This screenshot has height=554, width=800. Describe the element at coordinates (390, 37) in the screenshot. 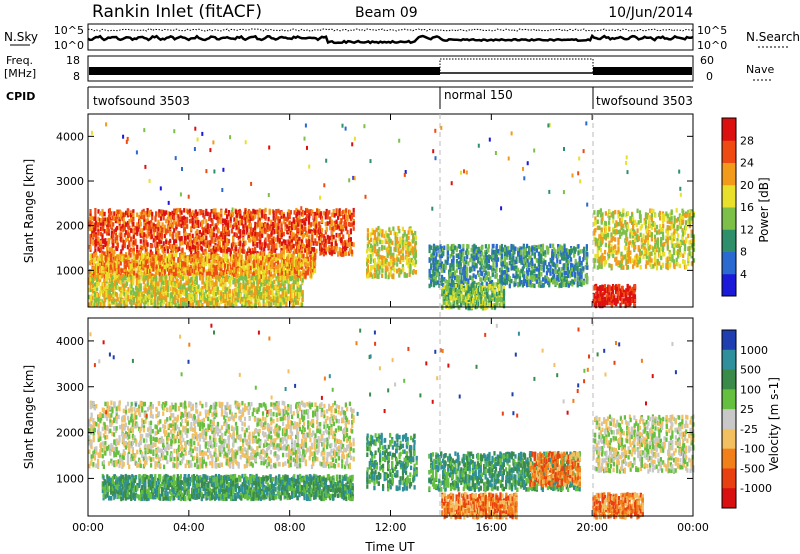

I see `nsky-panel` at that location.